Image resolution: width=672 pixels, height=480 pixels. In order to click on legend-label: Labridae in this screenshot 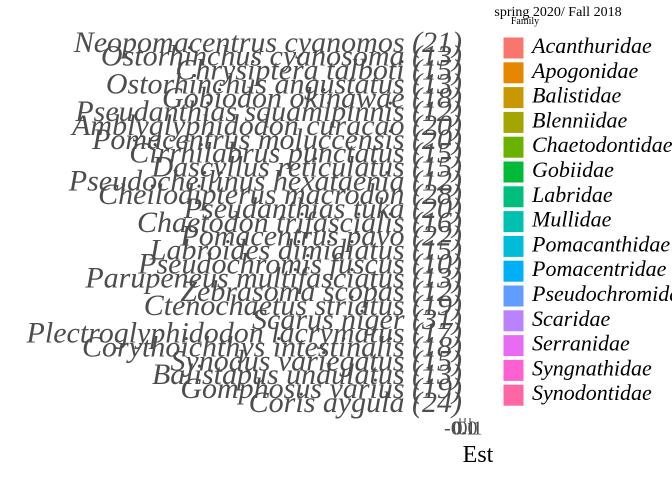, I will do `click(572, 194)`.